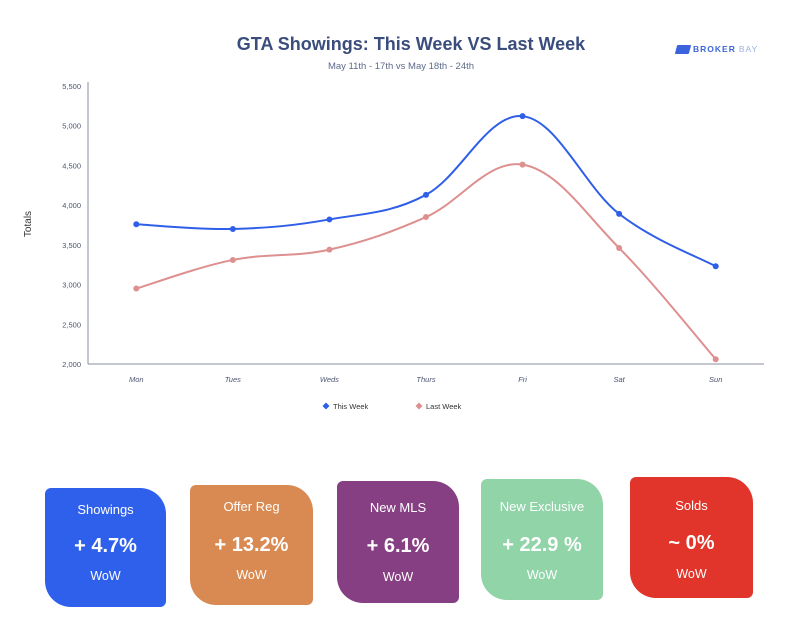 This screenshot has width=812, height=637. Describe the element at coordinates (715, 379) in the screenshot. I see `x-tick-label: Sun` at that location.